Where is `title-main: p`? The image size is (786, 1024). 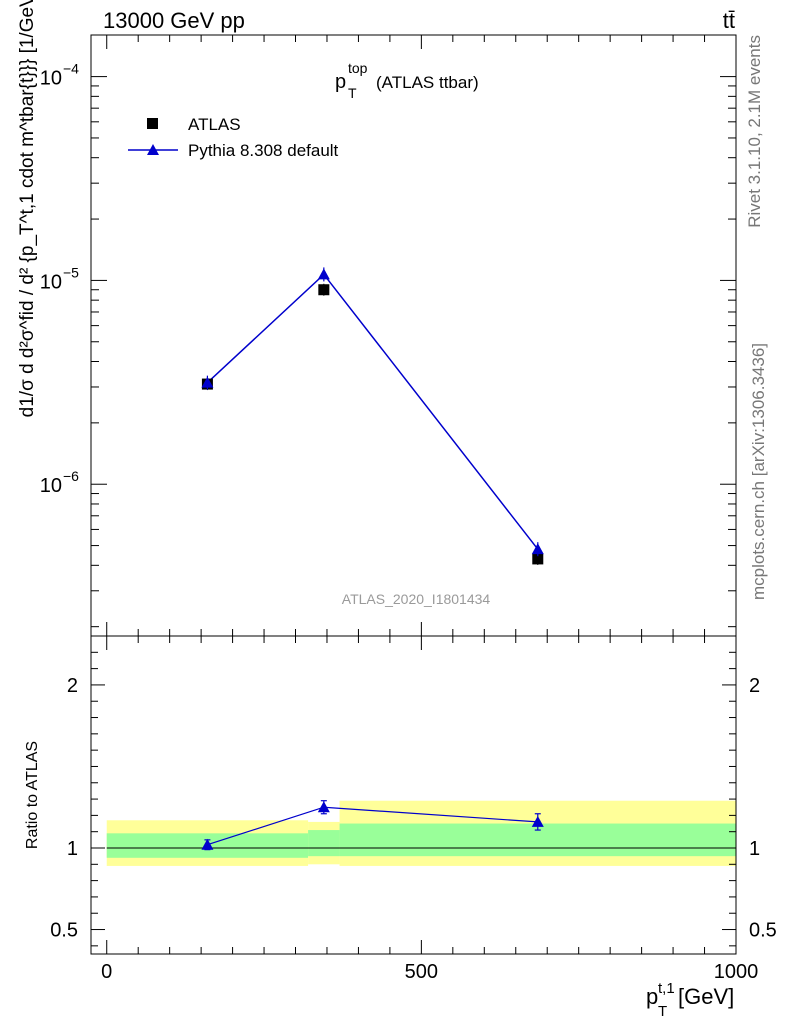 title-main: p is located at coordinates (340, 82).